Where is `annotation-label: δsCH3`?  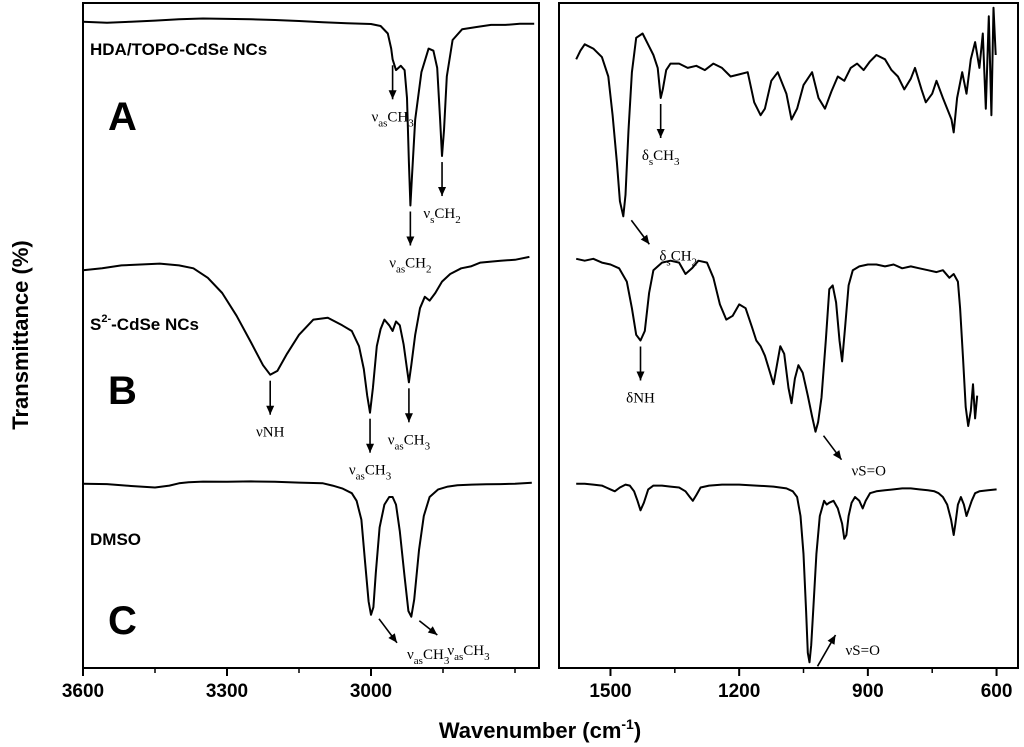
annotation-label: δsCH3 is located at coordinates (661, 158).